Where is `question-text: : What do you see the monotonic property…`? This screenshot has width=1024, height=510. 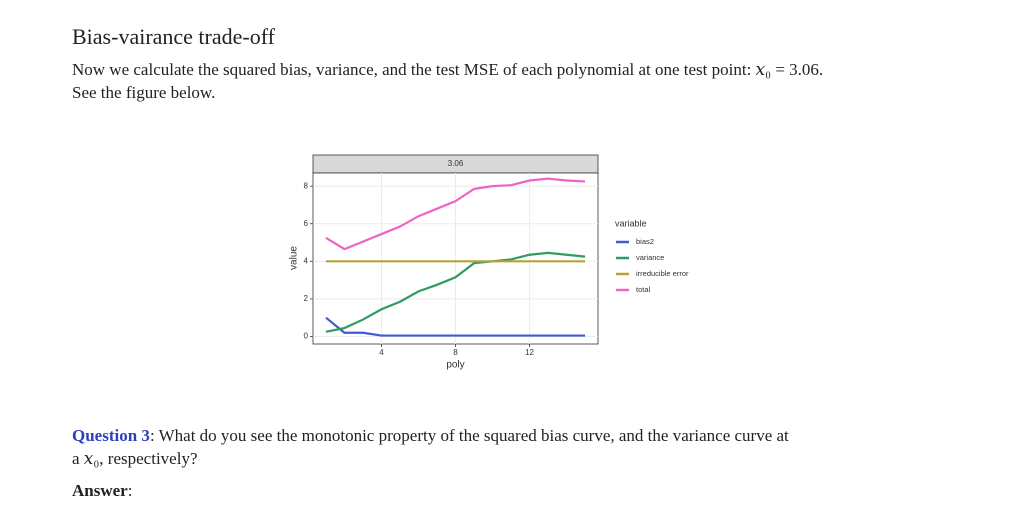
question-text: : What do you see the monotonic property… is located at coordinates (469, 435).